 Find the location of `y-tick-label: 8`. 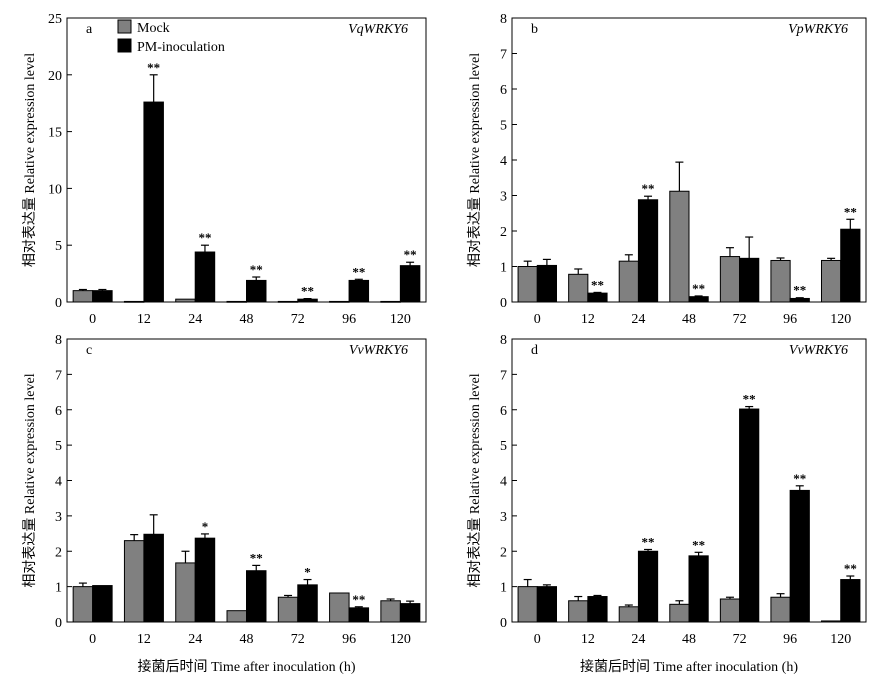

y-tick-label: 8 is located at coordinates (503, 19).